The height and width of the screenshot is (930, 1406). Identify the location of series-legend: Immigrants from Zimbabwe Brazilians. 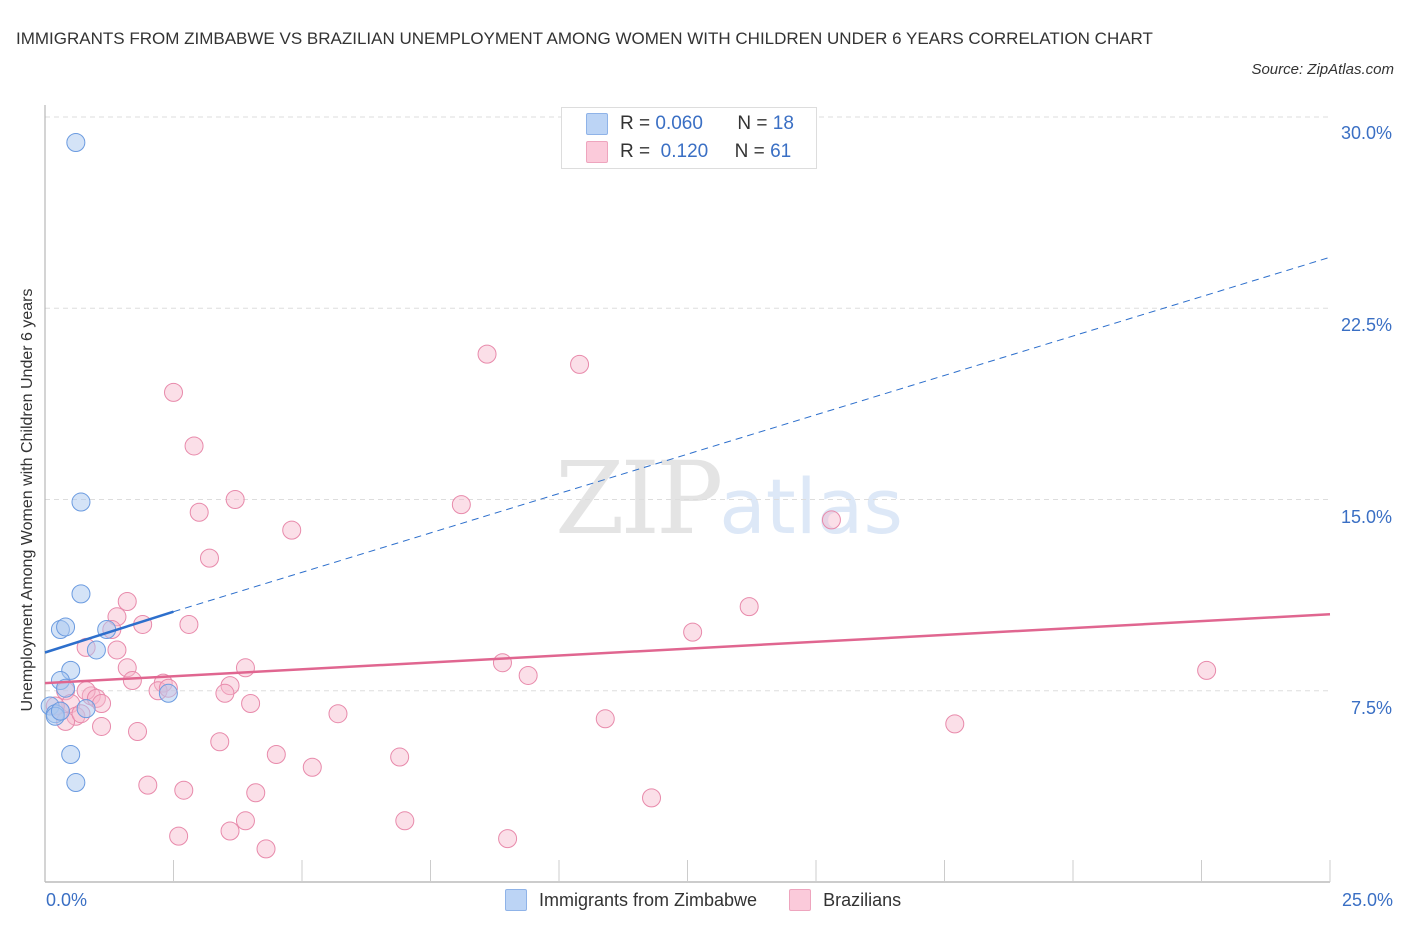
(719, 900).